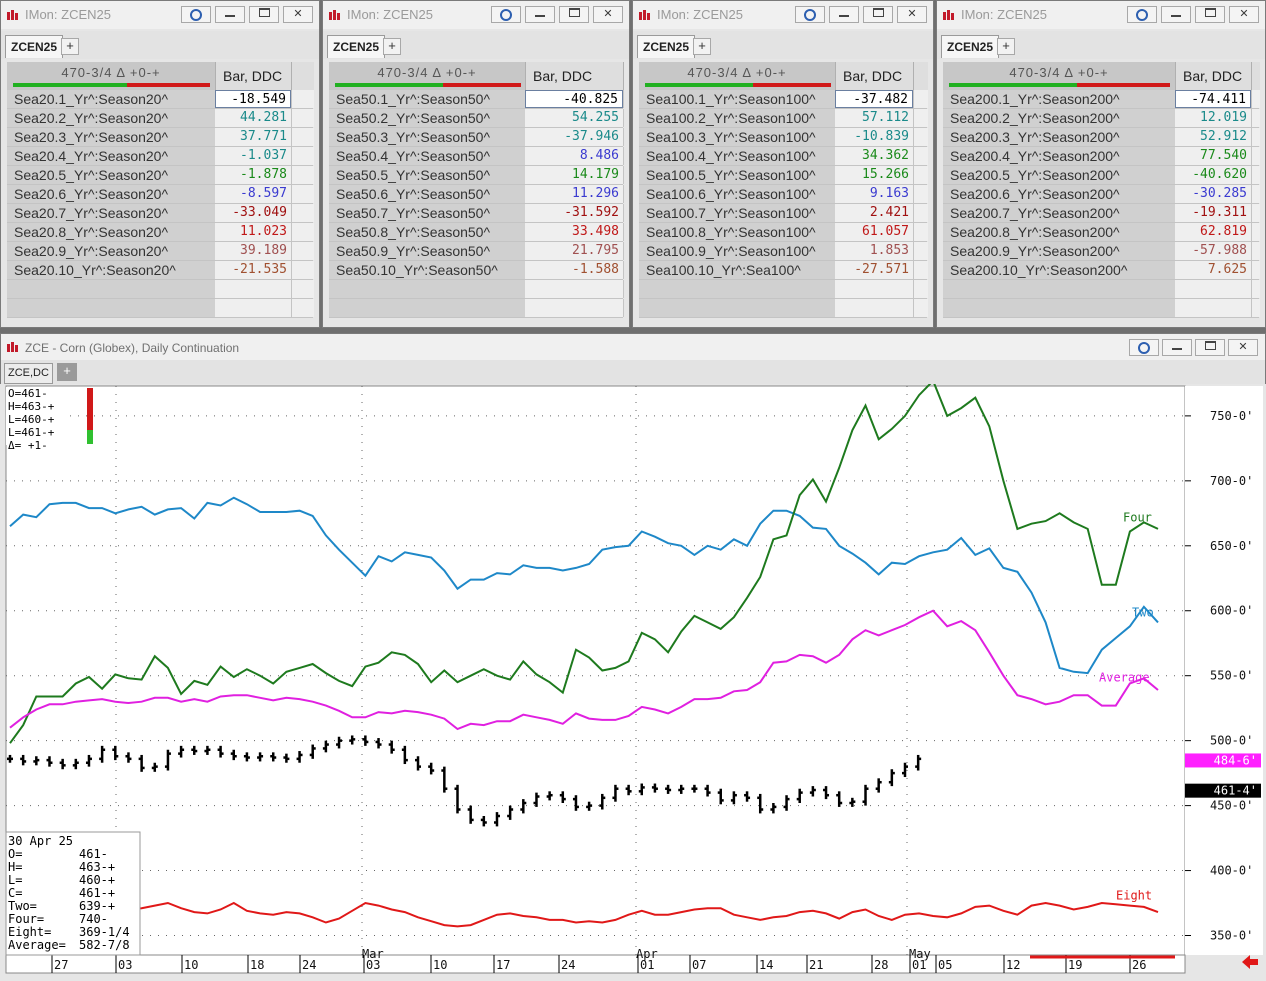 Image resolution: width=1266 pixels, height=981 pixels. What do you see at coordinates (1101, 175) in the screenshot?
I see `monitor-row: Sea200.5_Yr^:Season200^ -40.620` at bounding box center [1101, 175].